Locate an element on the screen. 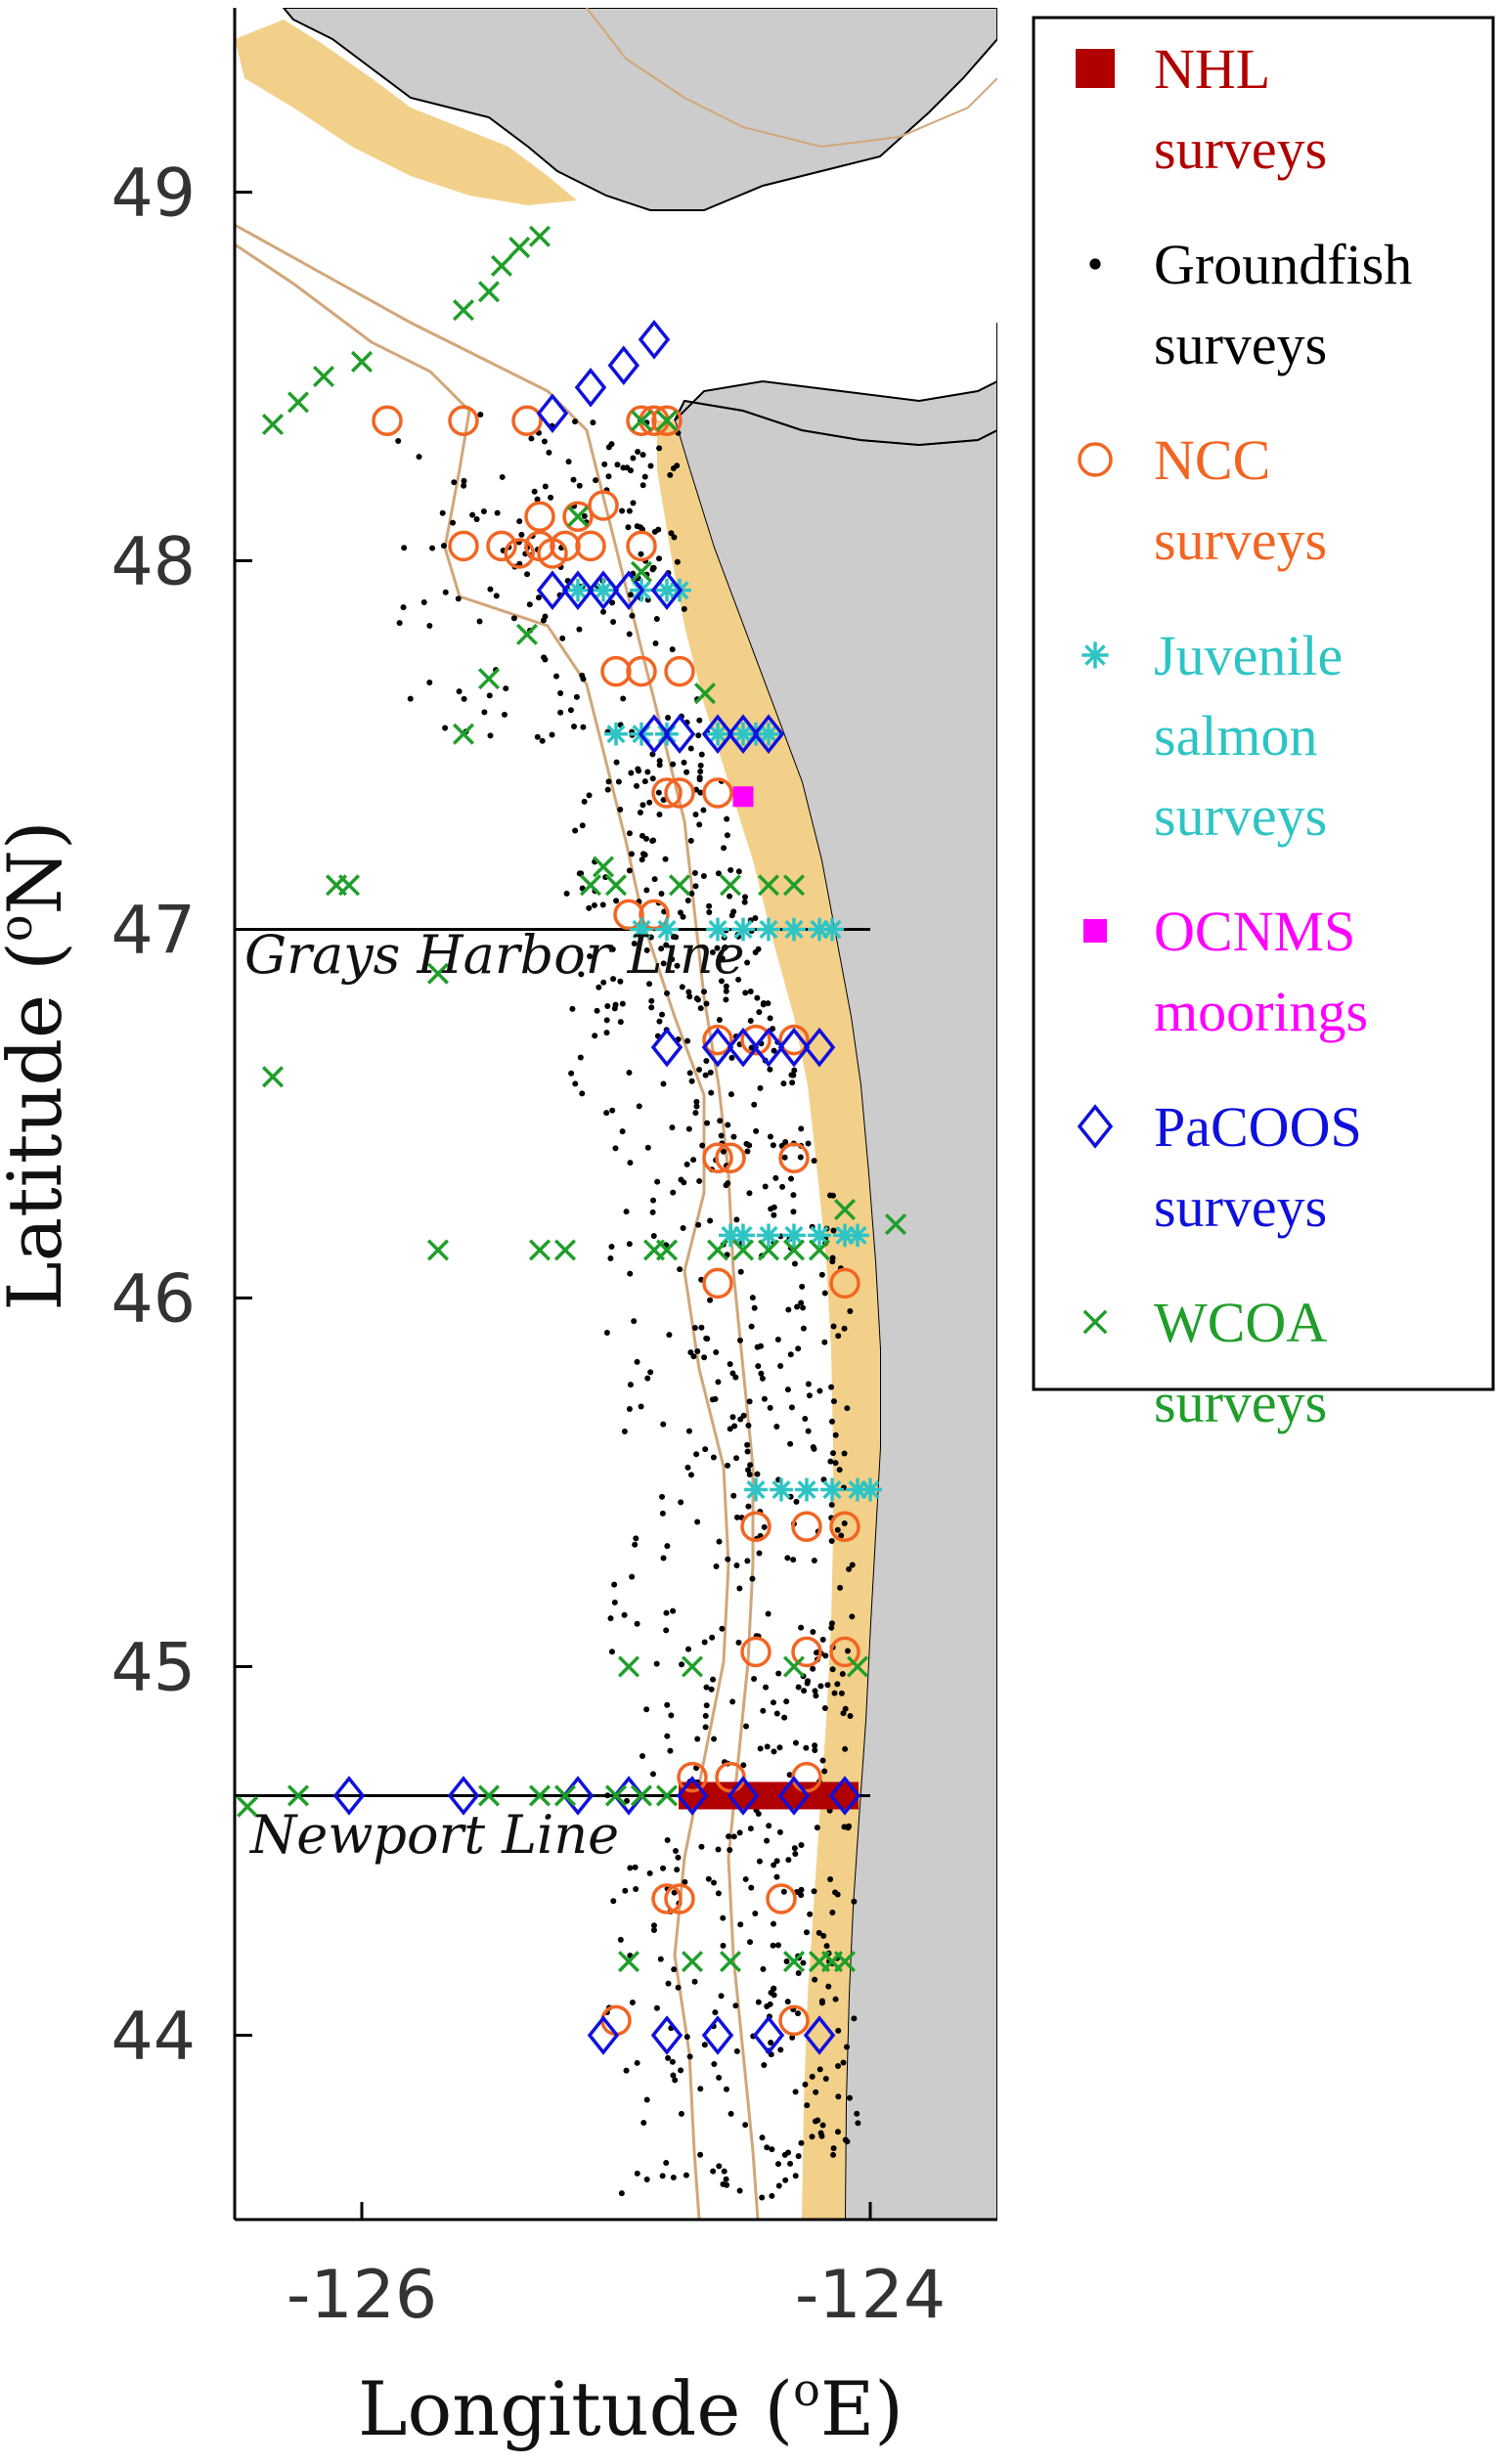  x-axis-title: Longitude (oE) is located at coordinates (631, 2407).